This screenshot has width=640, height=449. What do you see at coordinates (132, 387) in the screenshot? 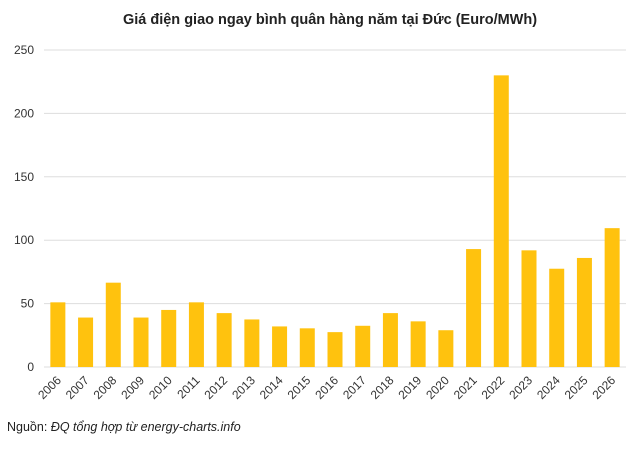
I see `x-tick-label: 2009` at bounding box center [132, 387].